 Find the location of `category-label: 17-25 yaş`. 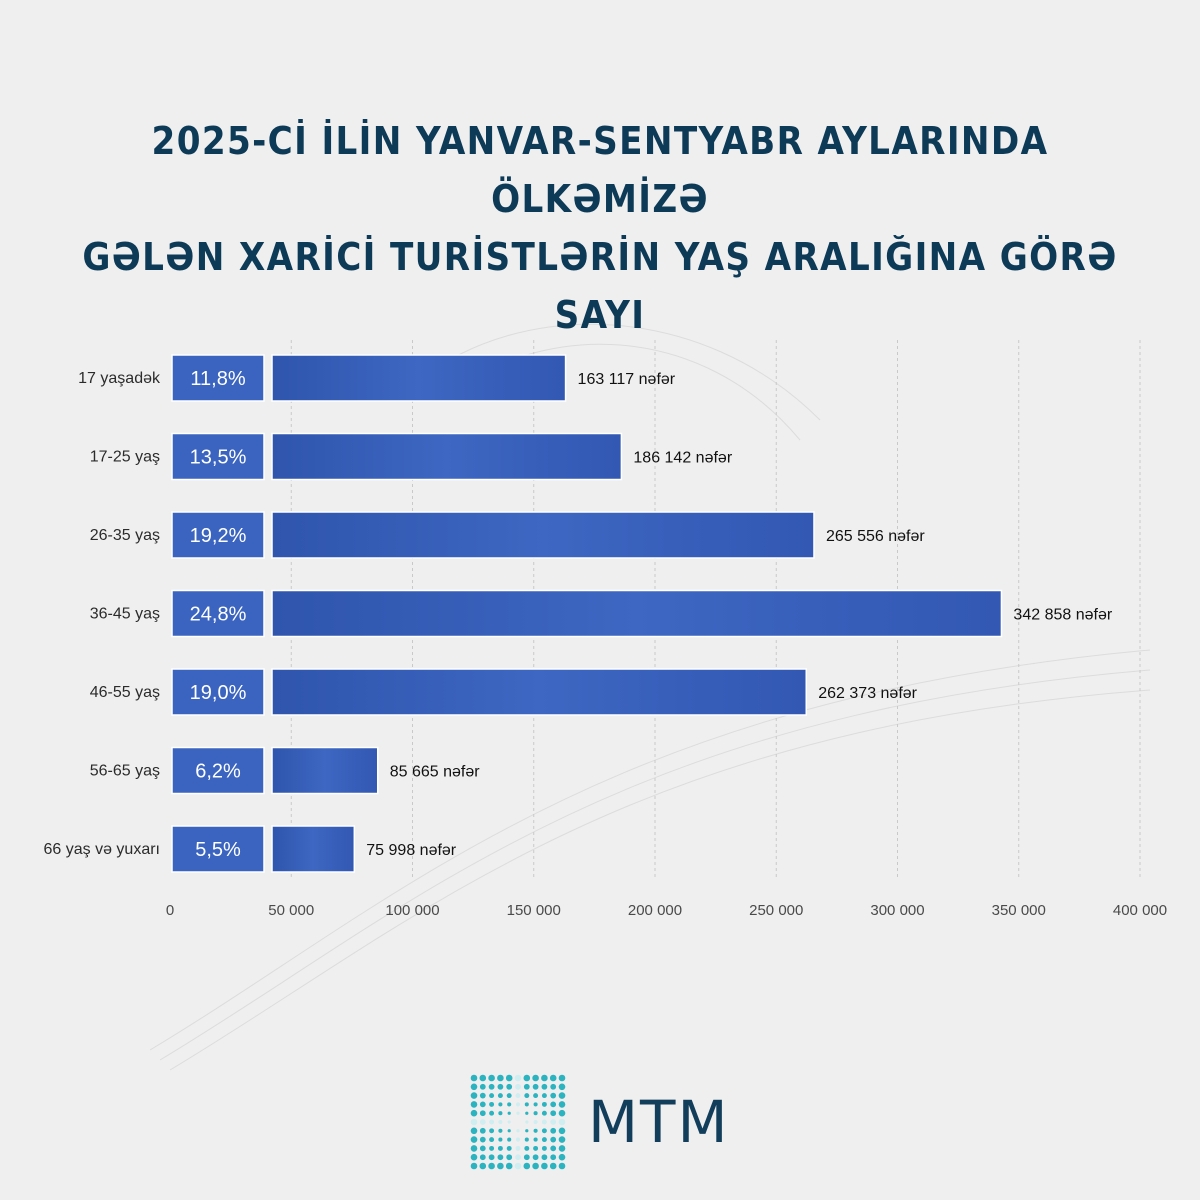

category-label: 17-25 yaş is located at coordinates (125, 457).